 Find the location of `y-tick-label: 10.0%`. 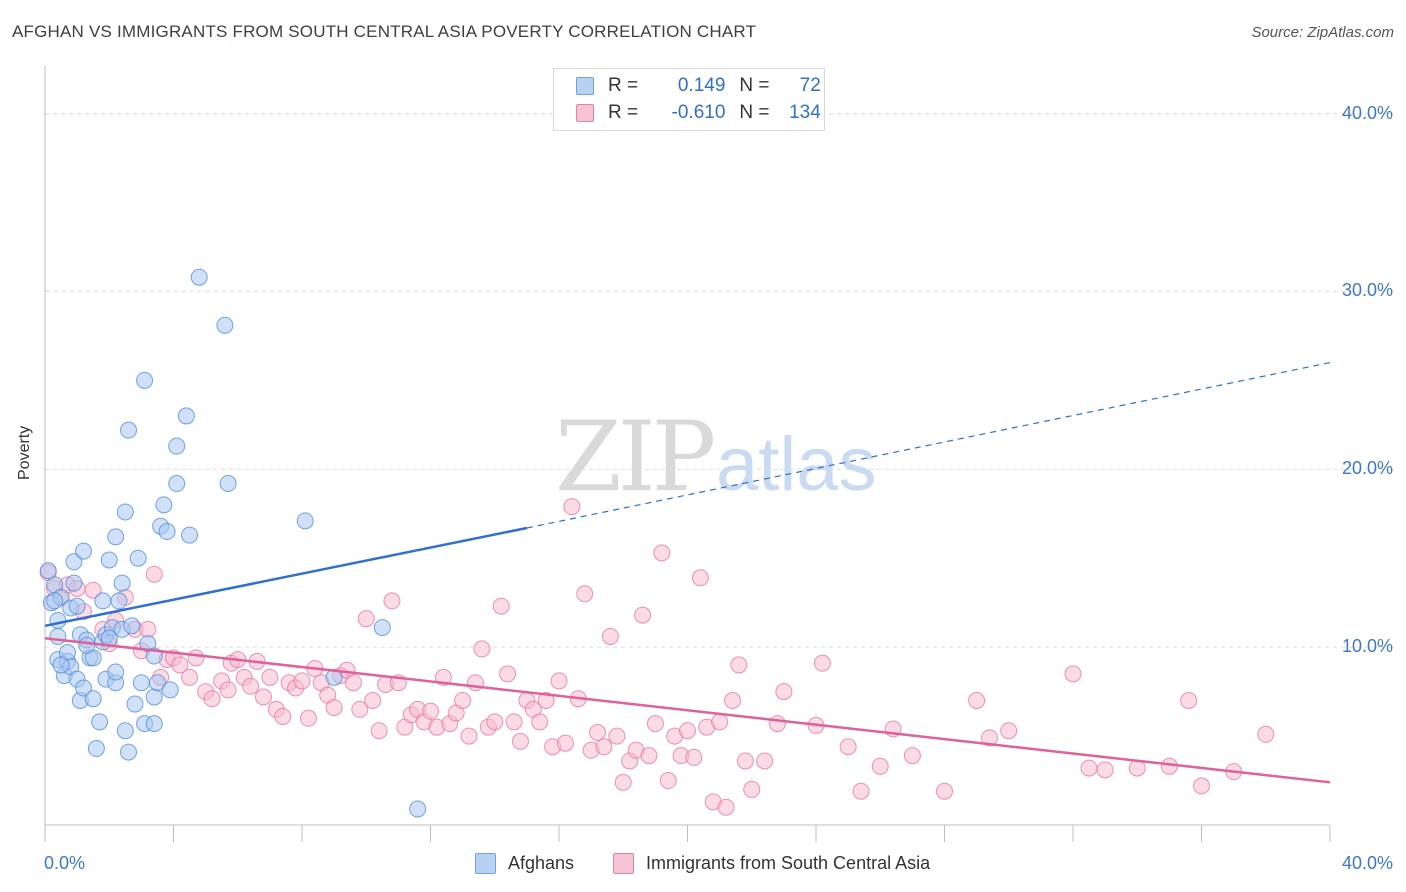

y-tick-label: 10.0% is located at coordinates (1367, 646).